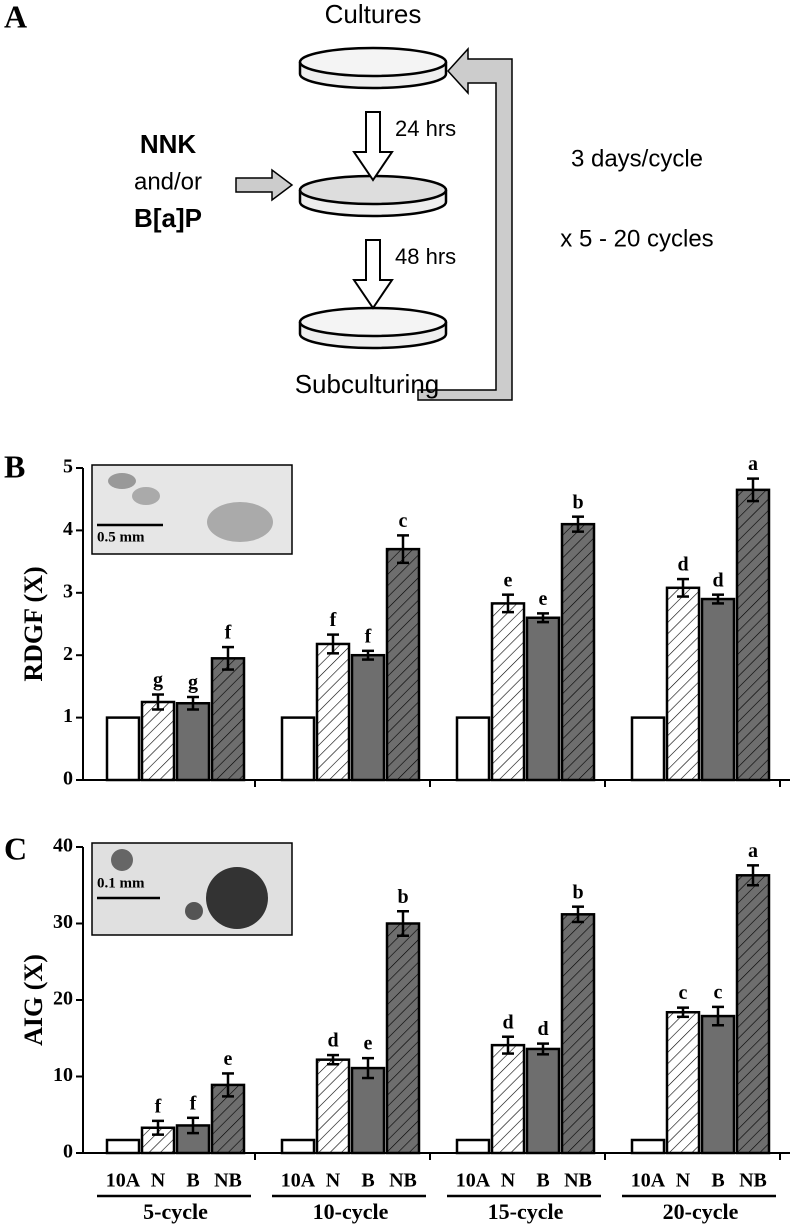 The height and width of the screenshot is (1227, 792). Describe the element at coordinates (63, 922) in the screenshot. I see `y-tick-label: 30` at that location.